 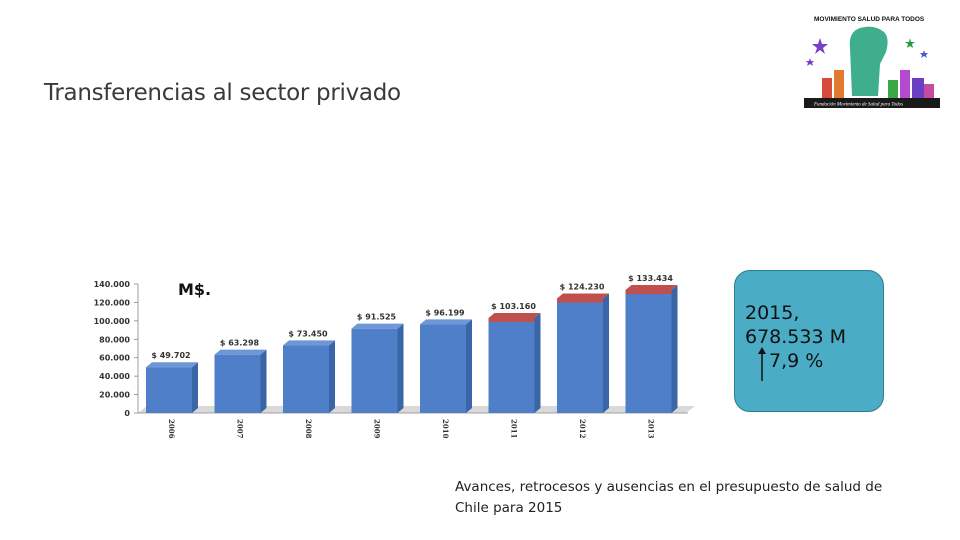 What do you see at coordinates (114, 358) in the screenshot?
I see `y-tick-label: 60.000` at bounding box center [114, 358].